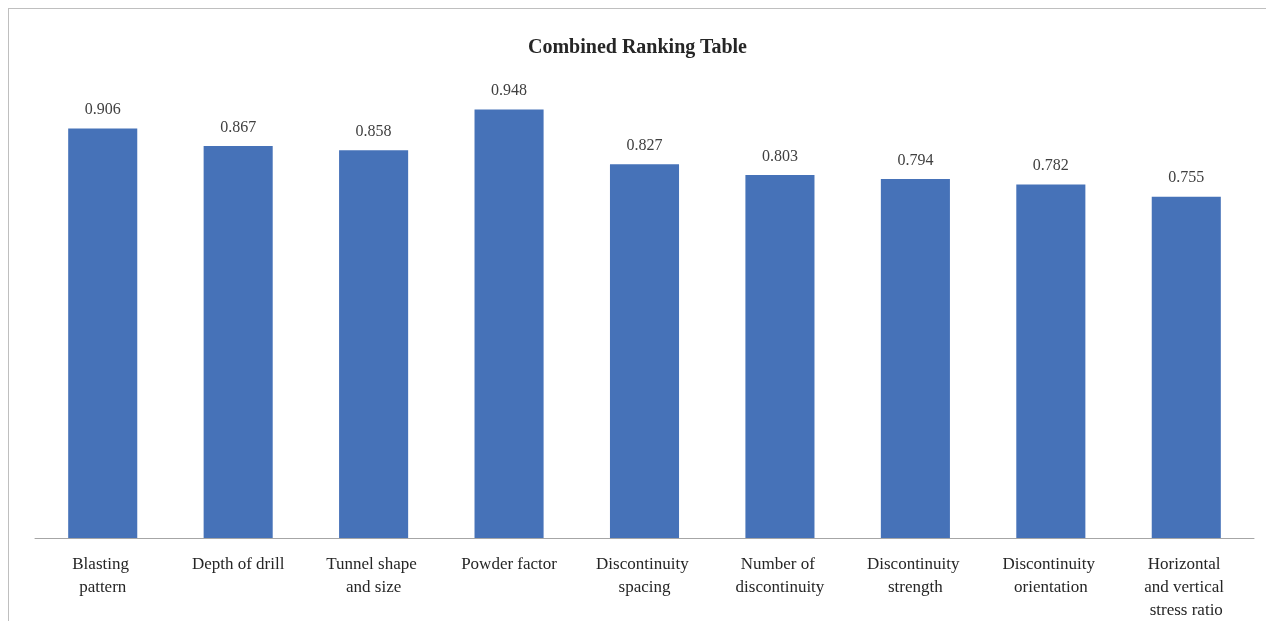 This screenshot has height=623, width=1268. What do you see at coordinates (780, 575) in the screenshot?
I see `x-tick-label: Number of discontinuity` at bounding box center [780, 575].